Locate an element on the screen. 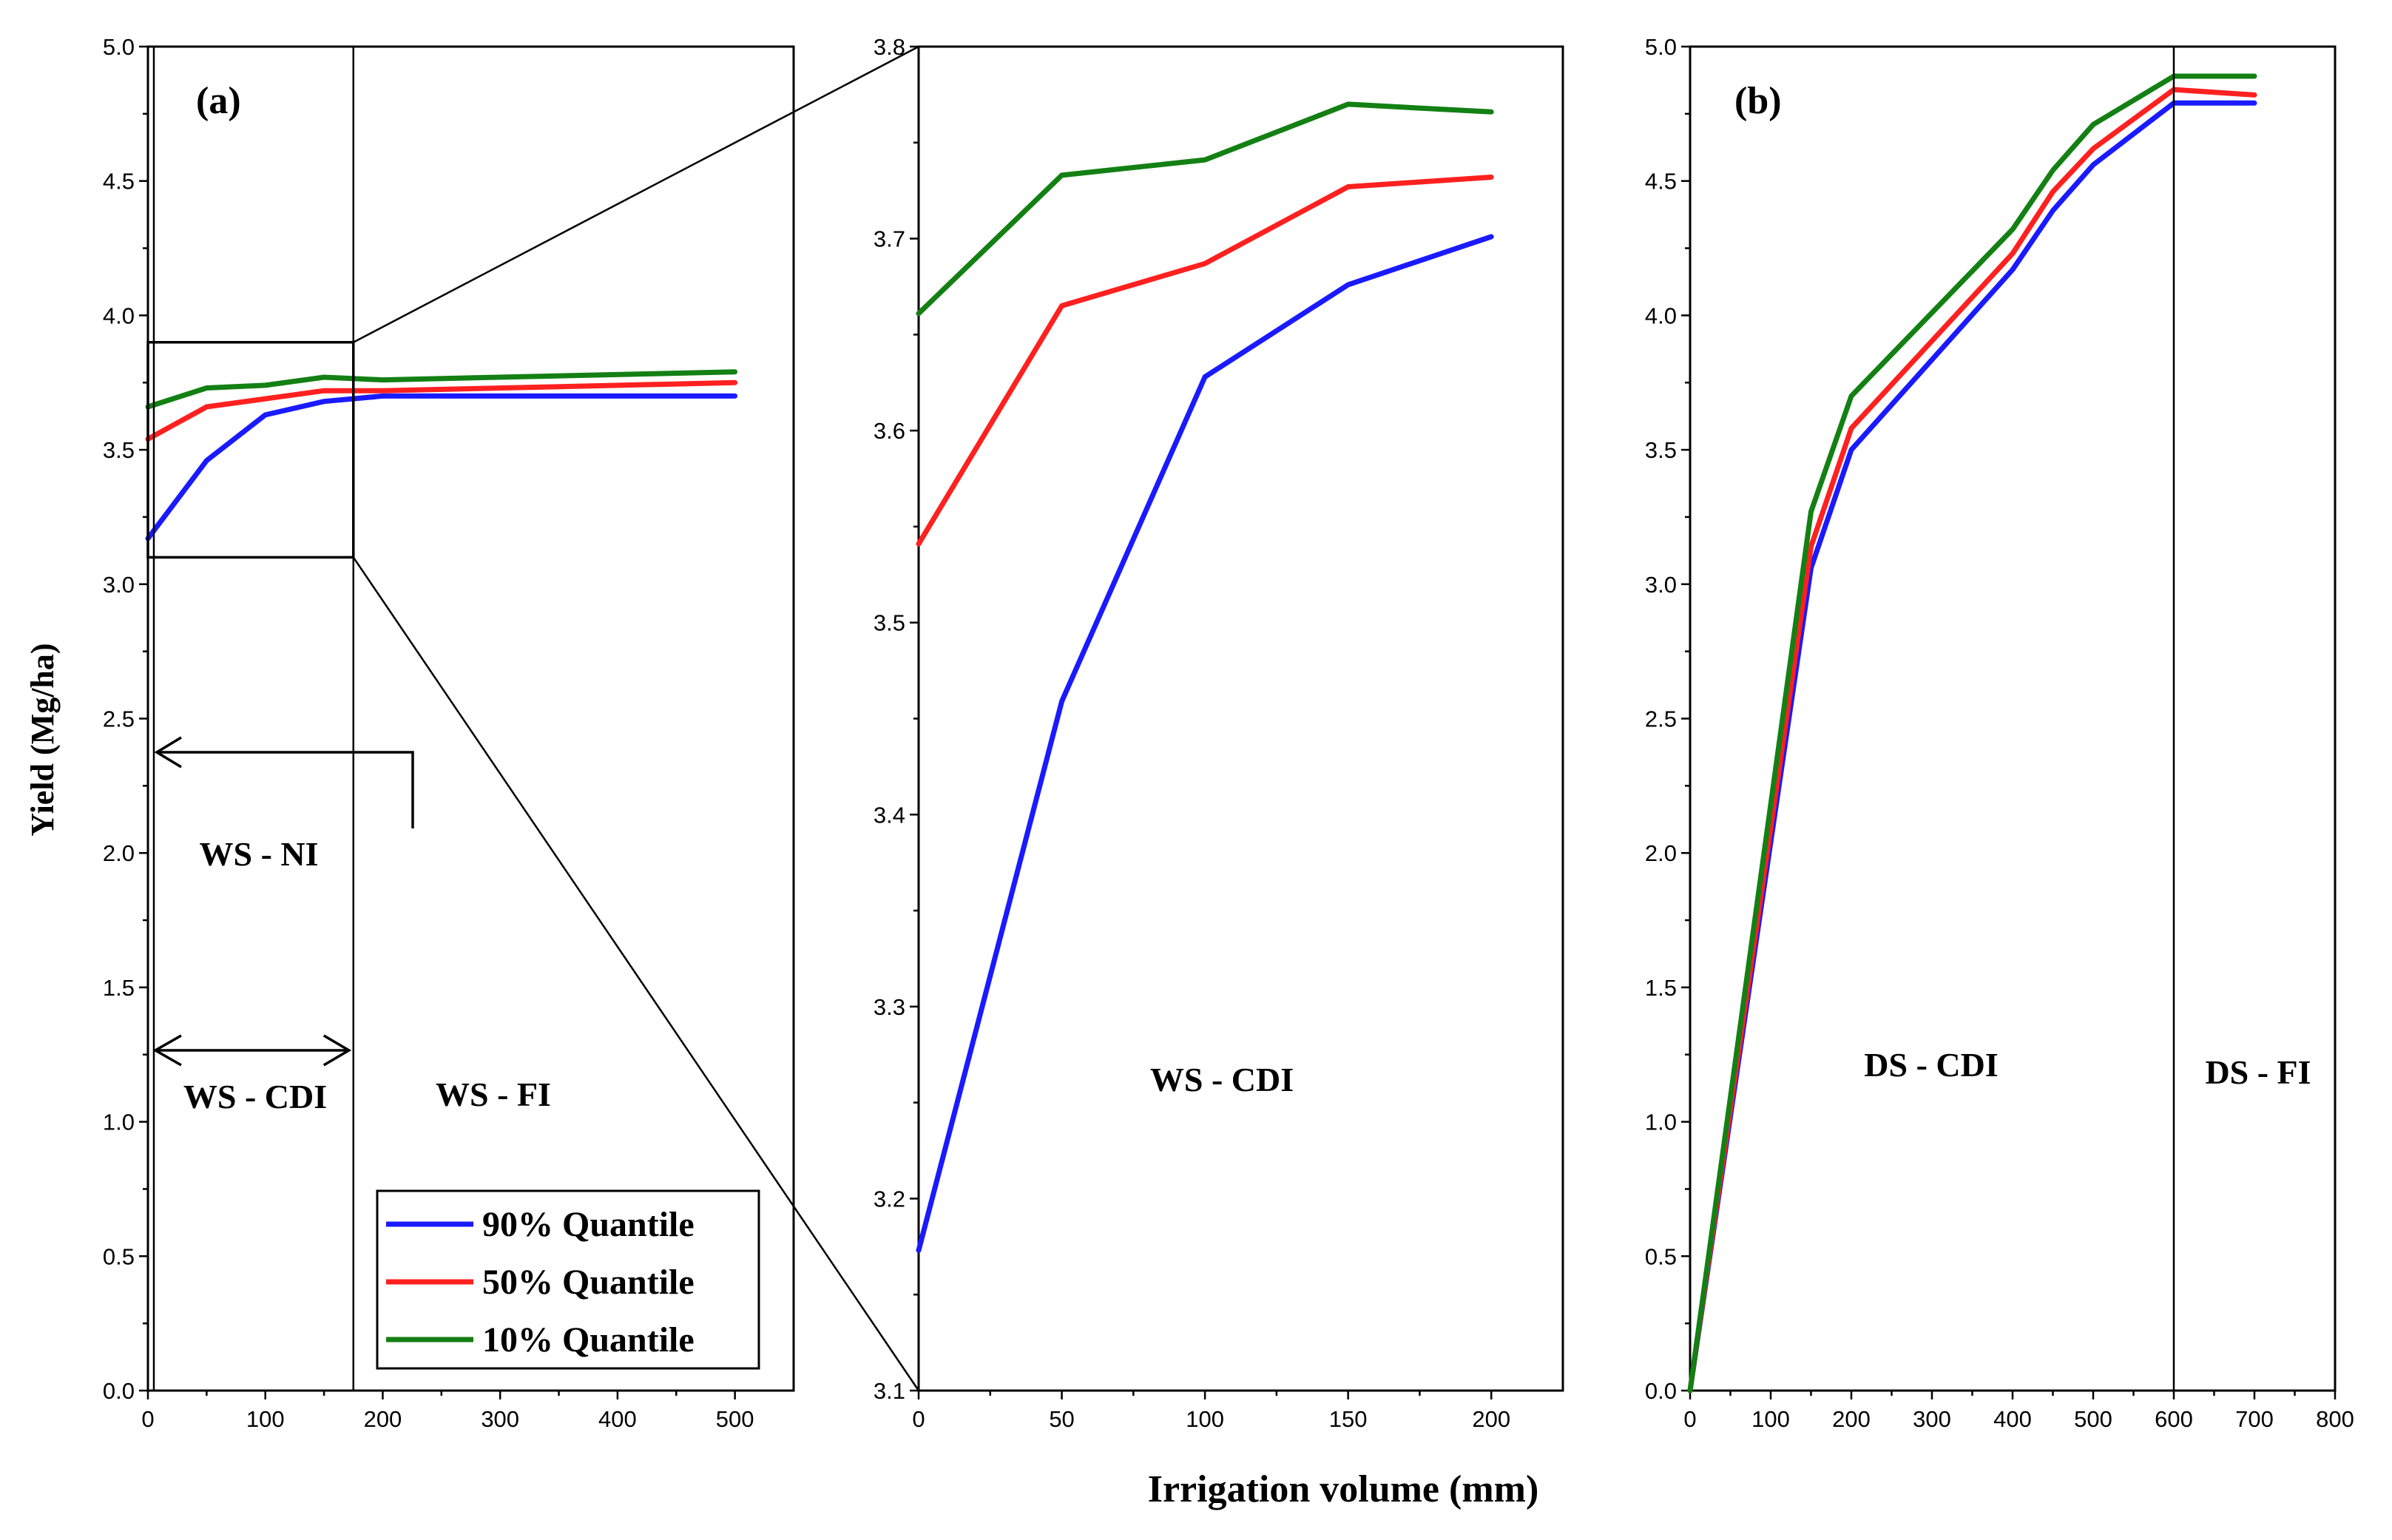 The image size is (2392, 1540). x-axis-label: Irrigation volume (mm) is located at coordinates (1343, 1489).